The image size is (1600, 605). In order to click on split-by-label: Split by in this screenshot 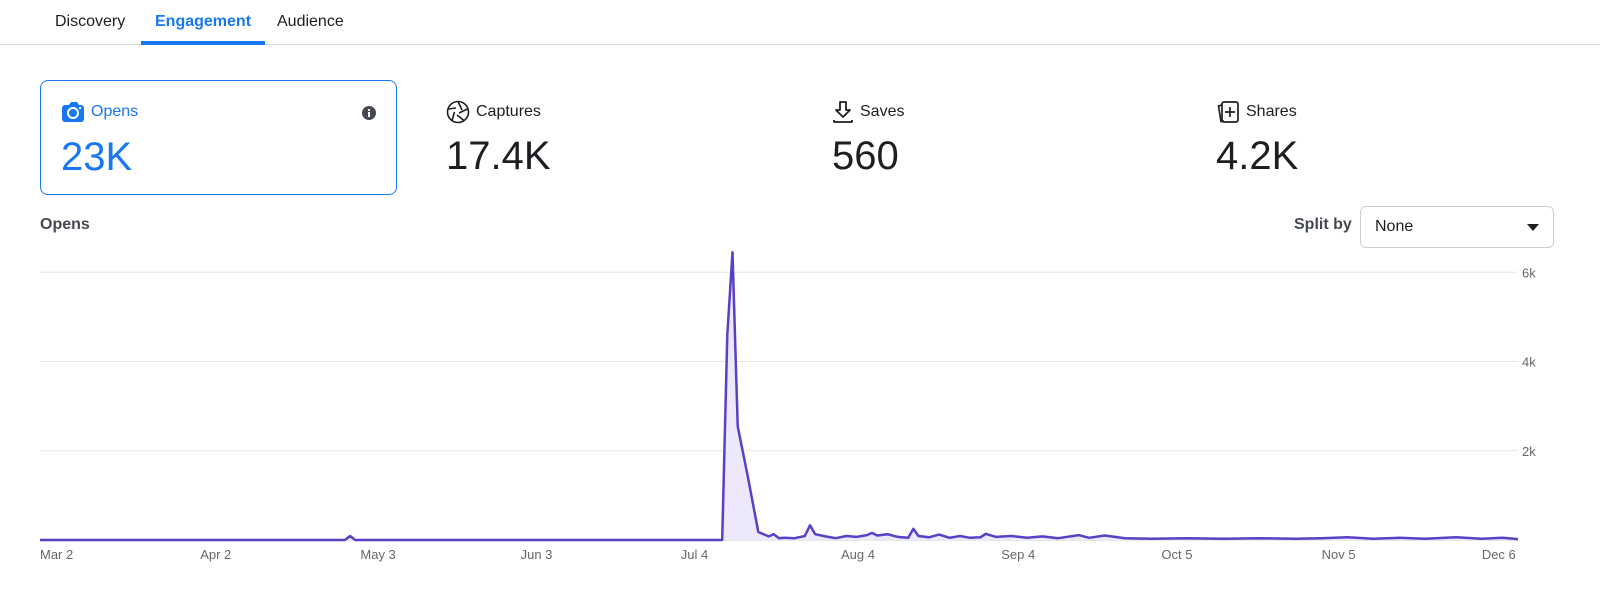, I will do `click(1323, 224)`.